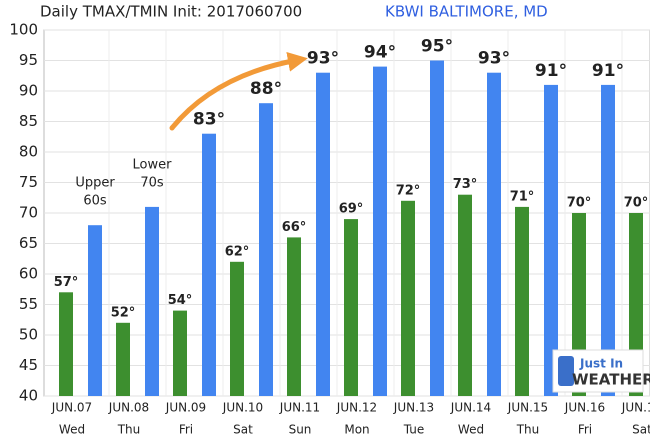 Image resolution: width=650 pixels, height=438 pixels. What do you see at coordinates (28, 60) in the screenshot?
I see `y-tick-label: 95` at bounding box center [28, 60].